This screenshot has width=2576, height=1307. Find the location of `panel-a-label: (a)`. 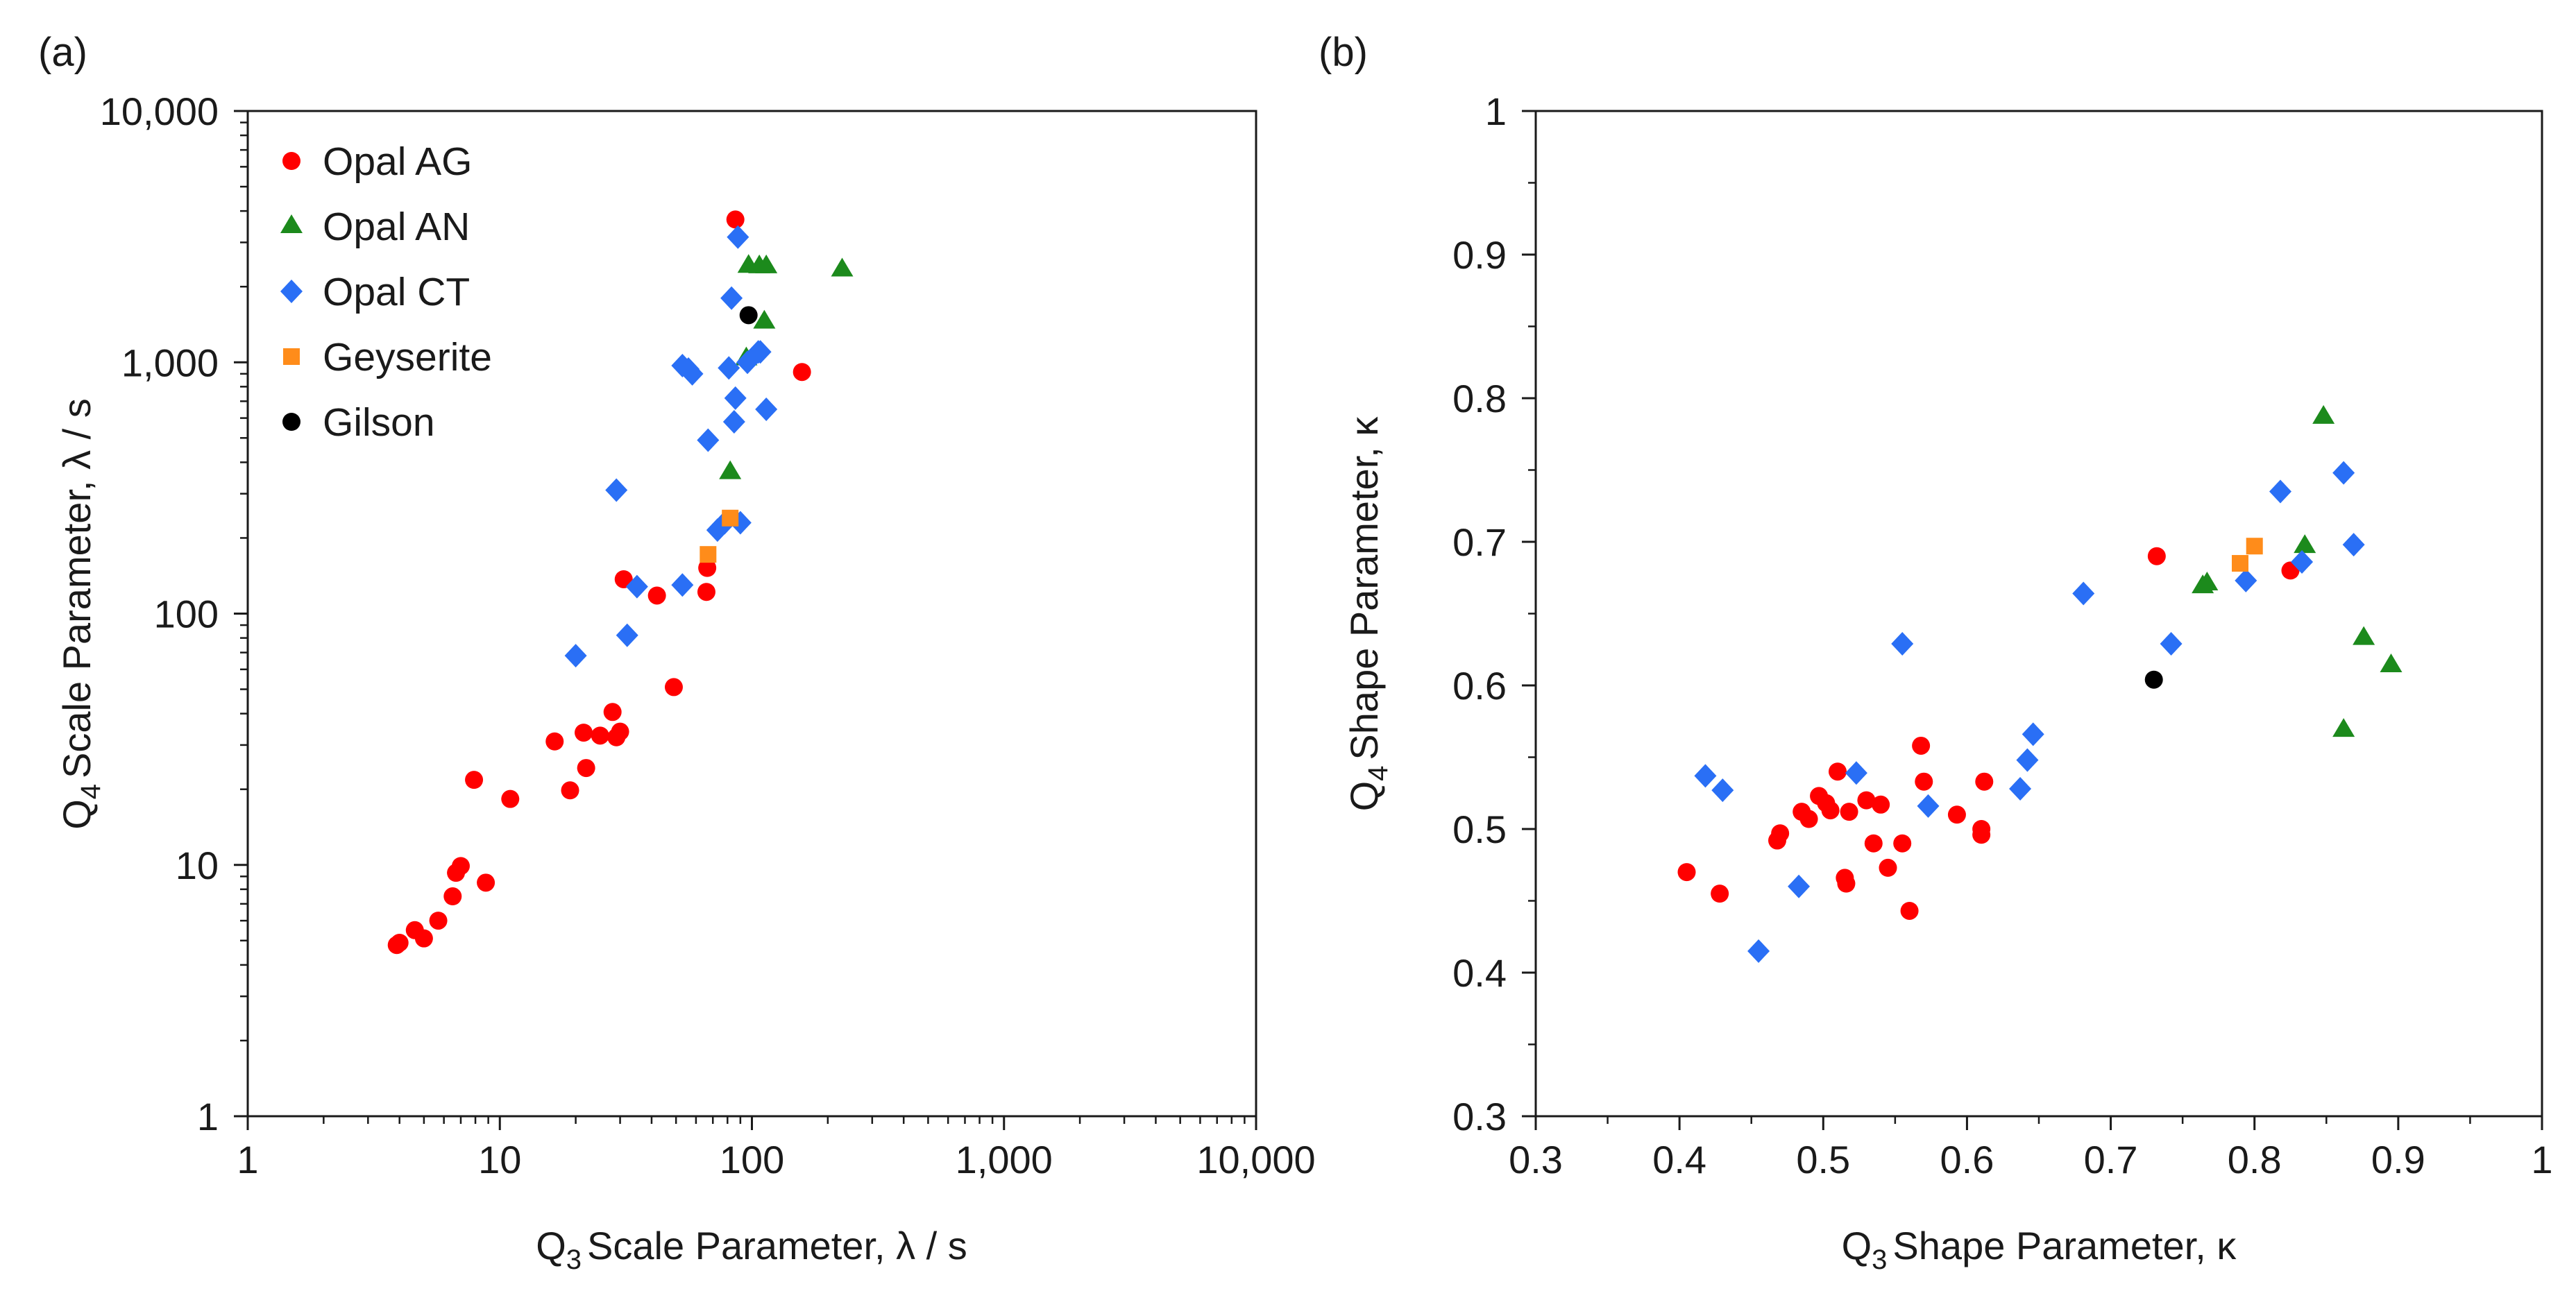

panel-a-label: (a) is located at coordinates (63, 52).